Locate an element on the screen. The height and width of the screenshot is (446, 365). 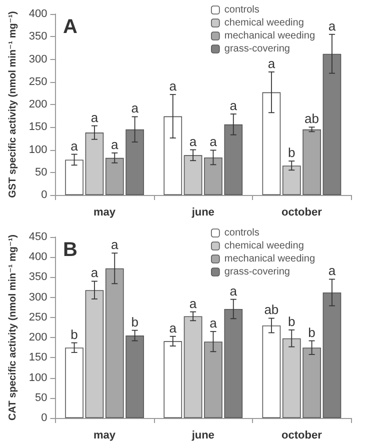
y-tick-label: 450 is located at coordinates (38, 237).